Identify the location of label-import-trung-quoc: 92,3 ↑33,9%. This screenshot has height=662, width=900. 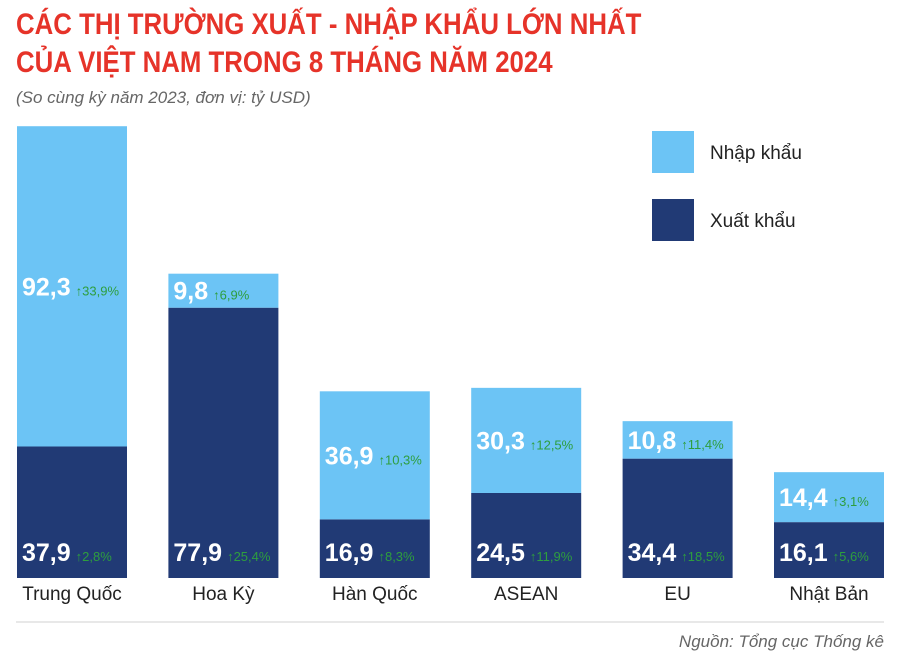
(70, 287).